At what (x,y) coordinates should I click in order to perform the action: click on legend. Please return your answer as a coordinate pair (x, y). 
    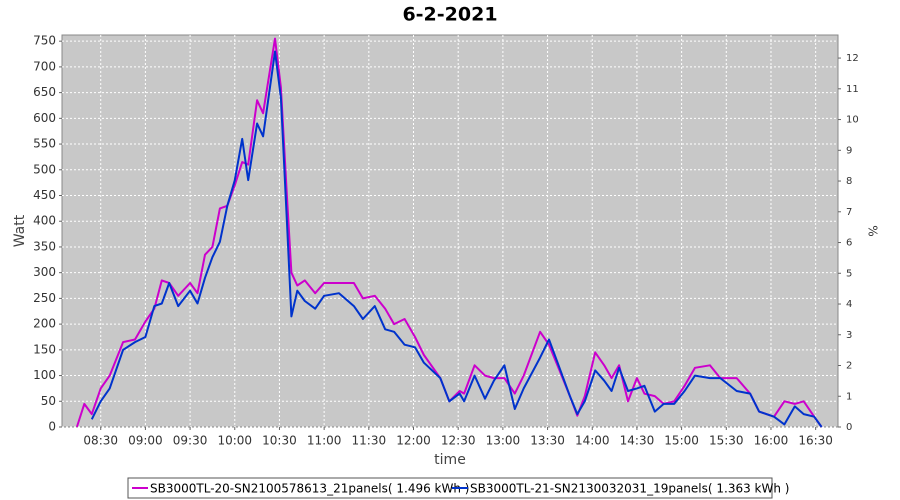
    Looking at the image, I should click on (450, 488).